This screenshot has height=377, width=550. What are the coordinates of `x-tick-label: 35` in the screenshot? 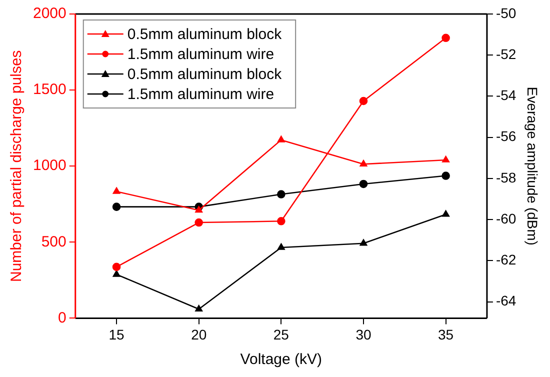 It's located at (446, 334).